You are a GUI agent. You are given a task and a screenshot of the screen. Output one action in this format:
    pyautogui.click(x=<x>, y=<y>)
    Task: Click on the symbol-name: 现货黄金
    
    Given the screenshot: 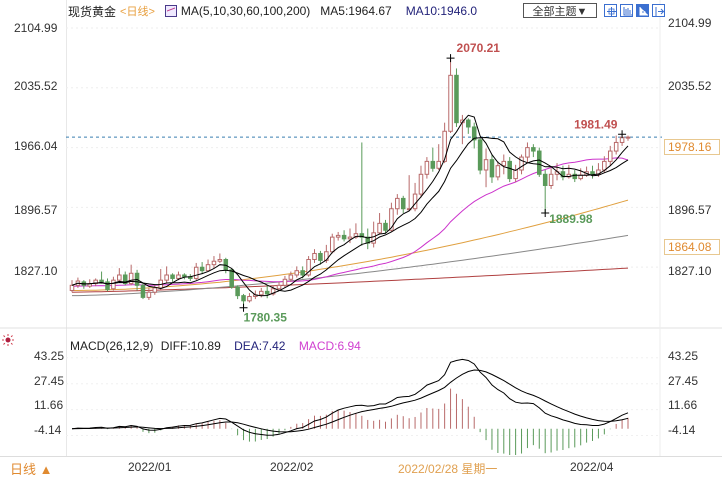 What is the action you would take?
    pyautogui.click(x=92, y=11)
    